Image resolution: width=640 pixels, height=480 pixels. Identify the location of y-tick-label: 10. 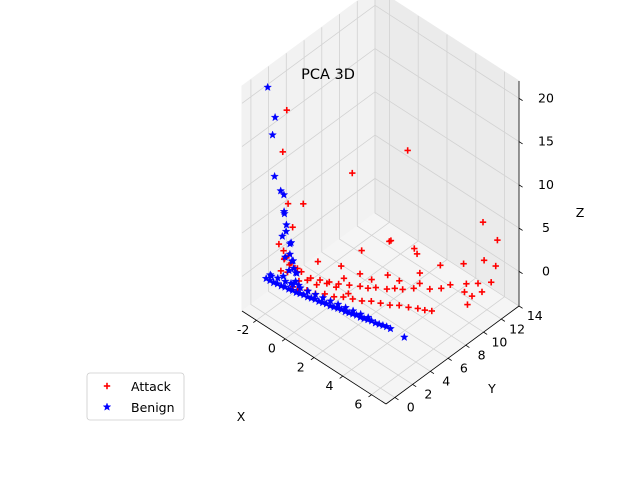
(499, 341).